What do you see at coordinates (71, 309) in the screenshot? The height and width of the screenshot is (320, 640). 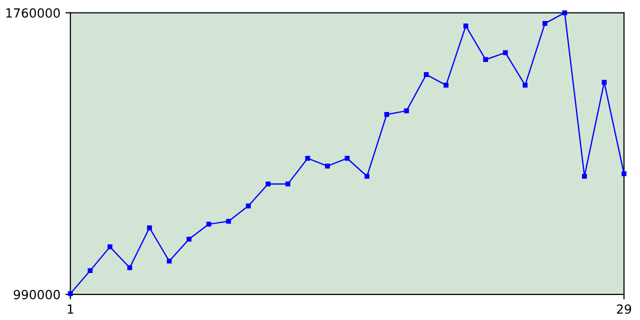 I see `x-tick-label: 1` at bounding box center [71, 309].